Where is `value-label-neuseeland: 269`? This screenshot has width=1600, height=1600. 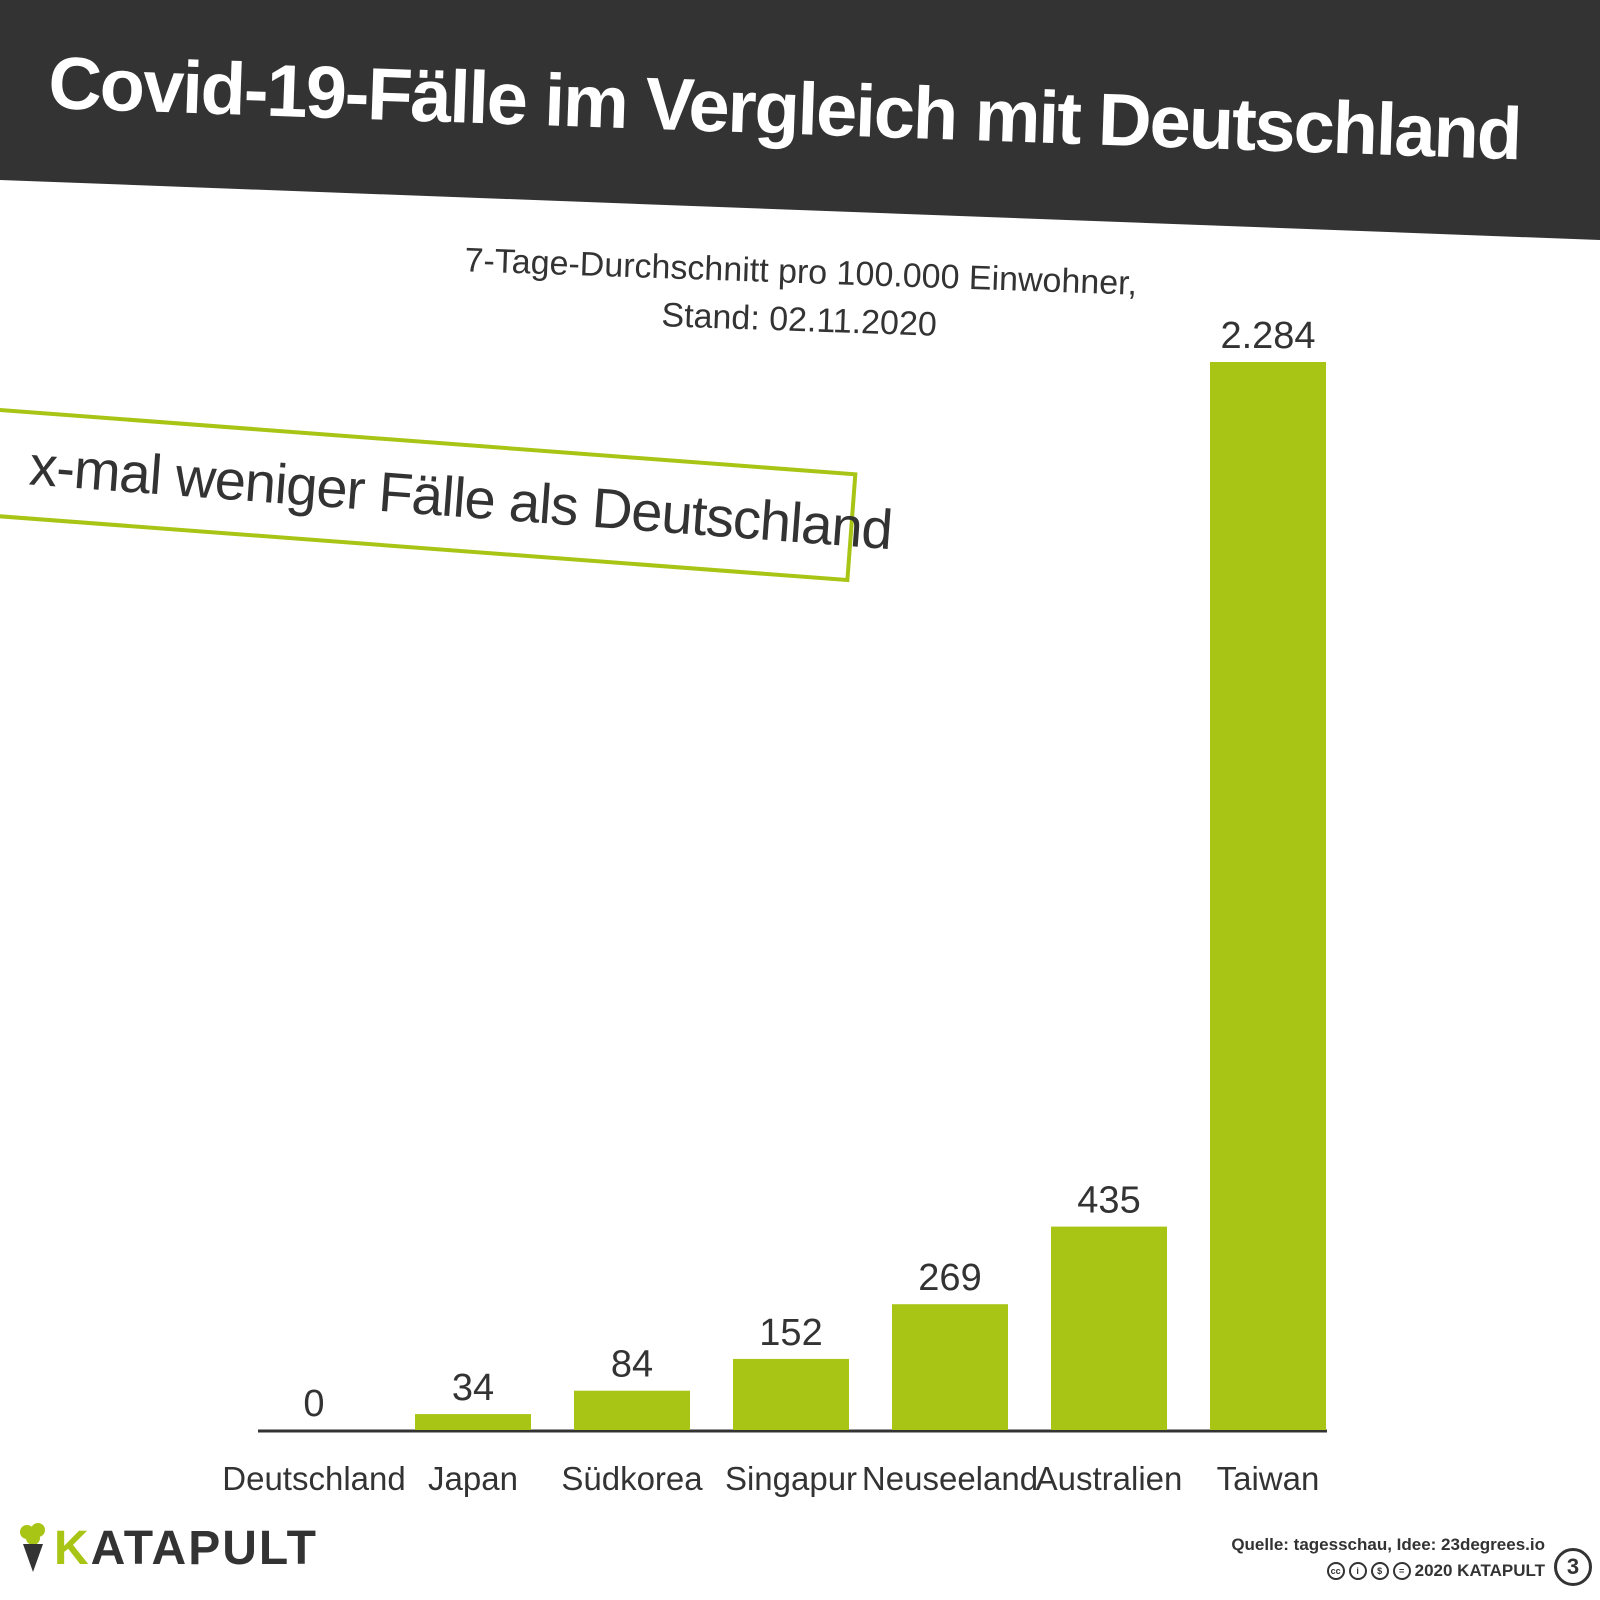
value-label-neuseeland: 269 is located at coordinates (949, 1278).